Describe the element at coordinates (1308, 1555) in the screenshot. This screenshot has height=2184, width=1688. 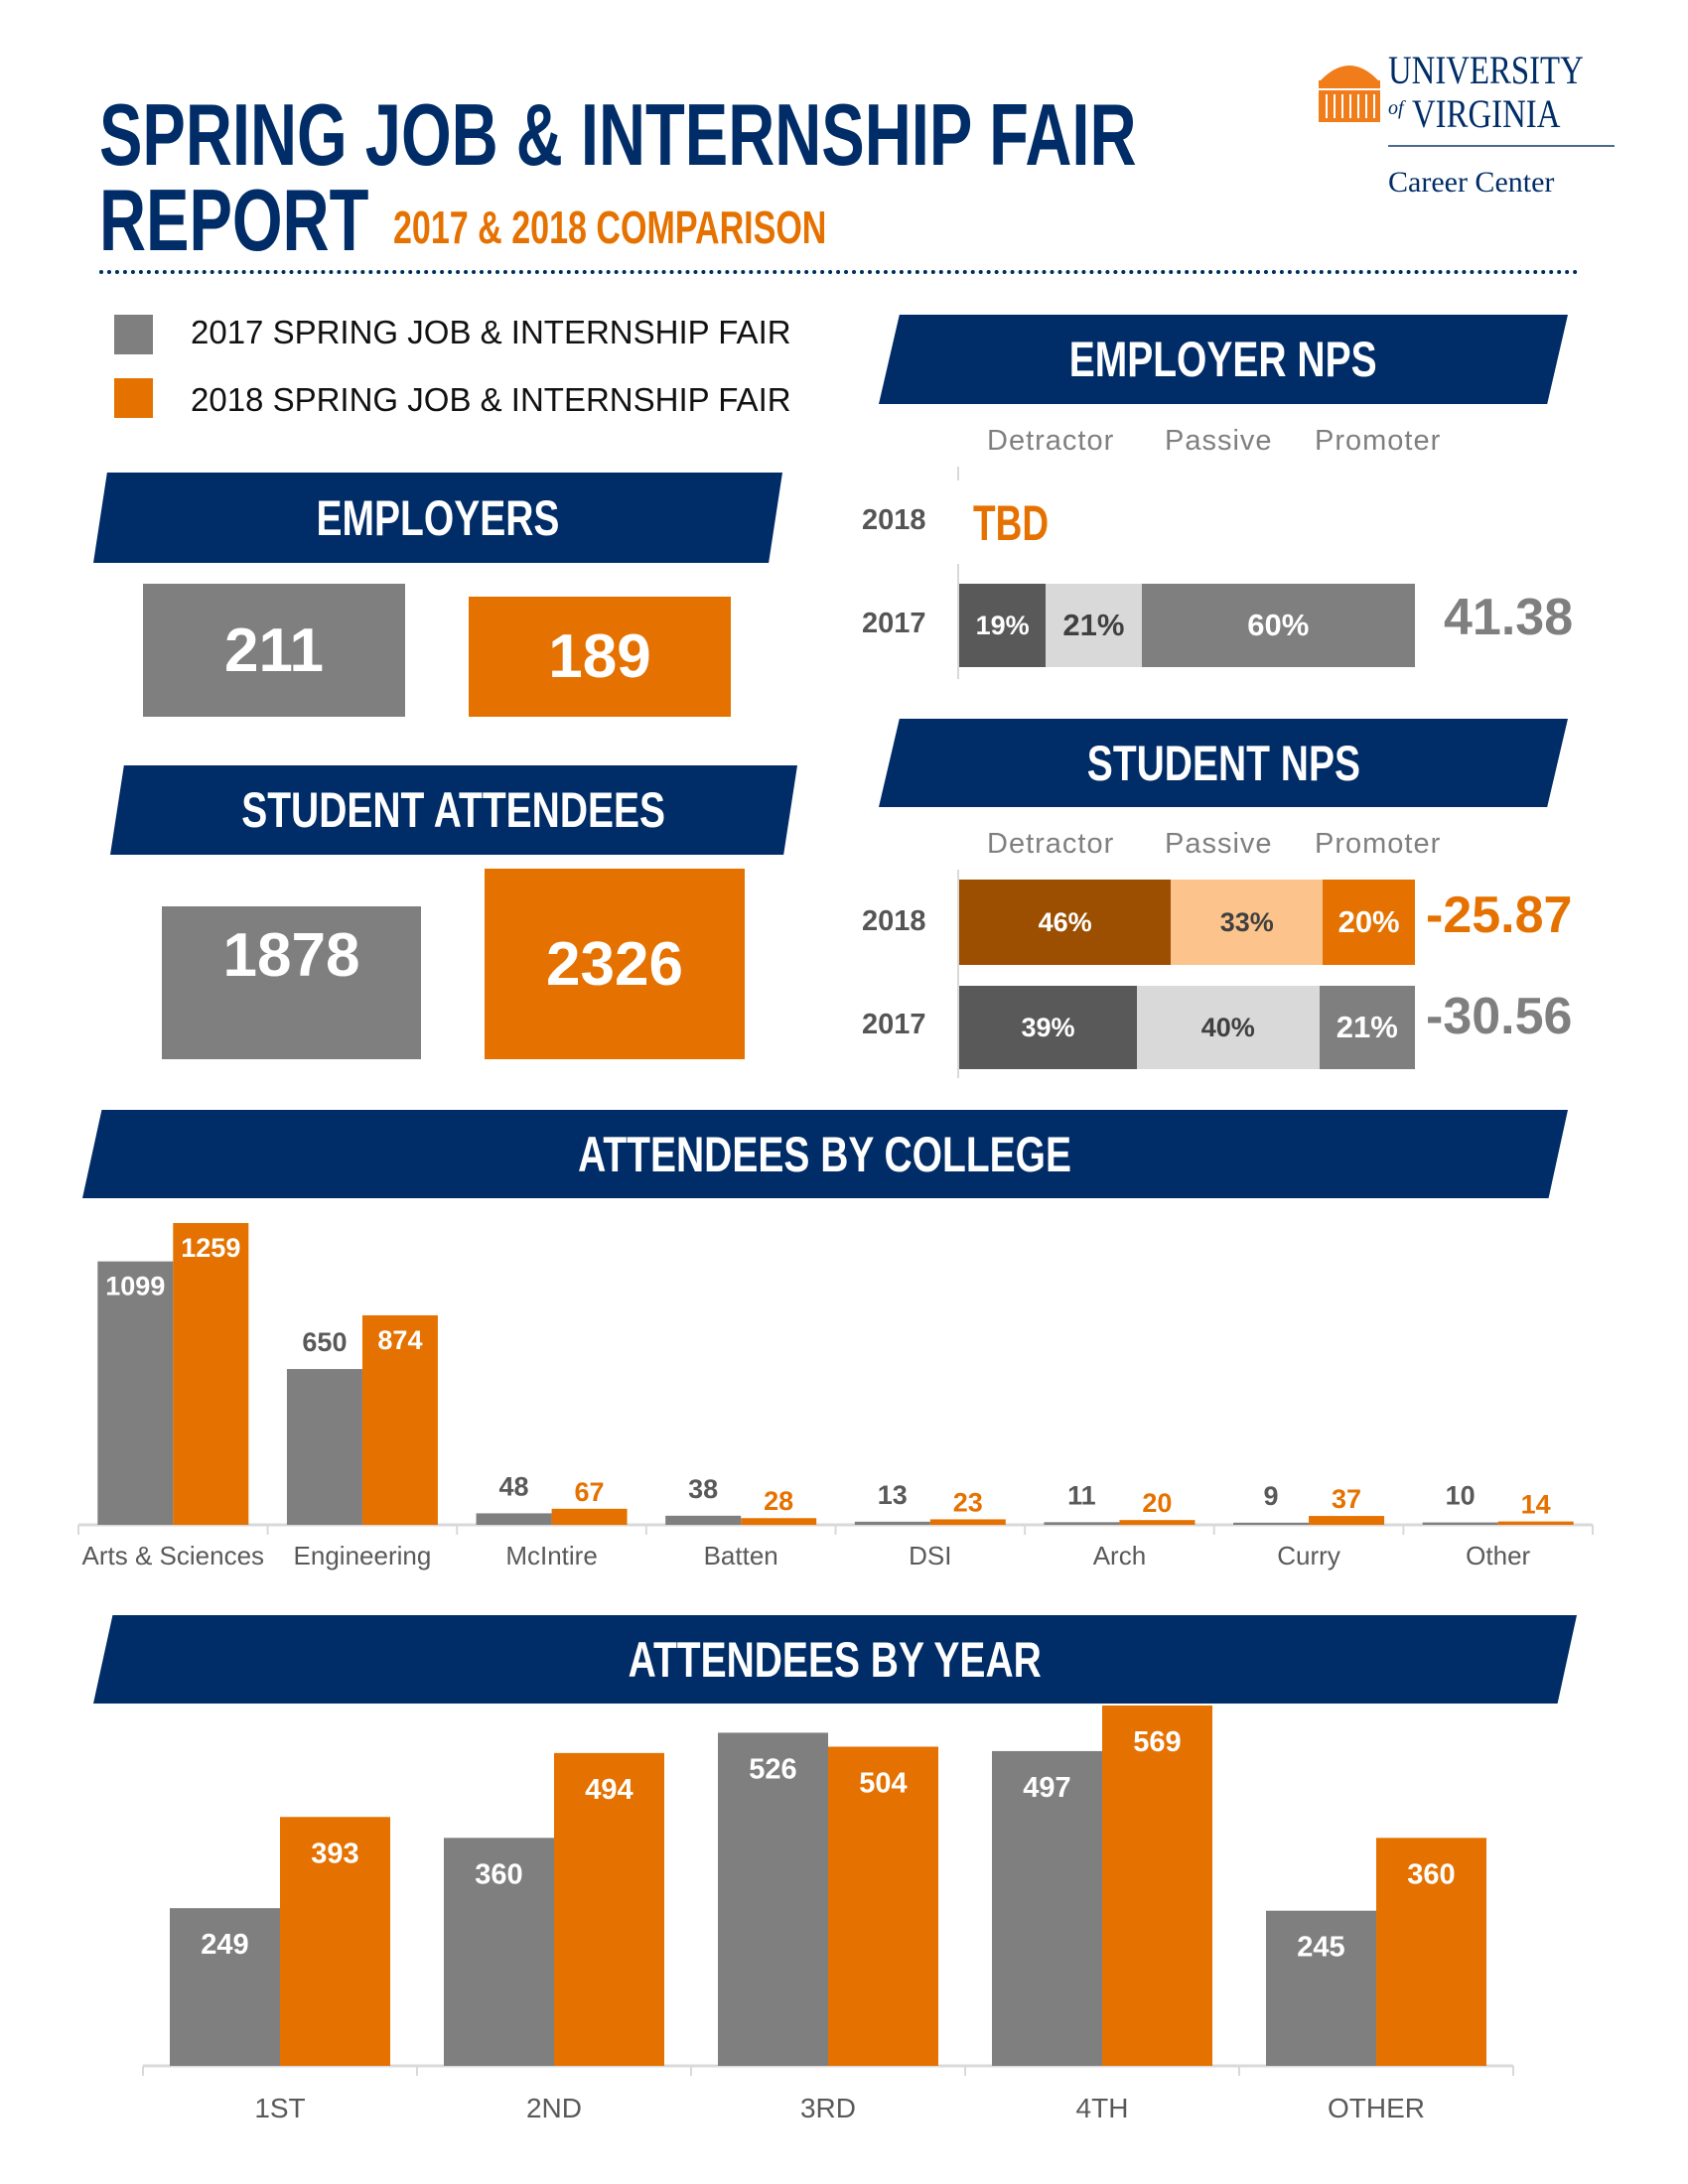
I see `category-label: Curry` at that location.